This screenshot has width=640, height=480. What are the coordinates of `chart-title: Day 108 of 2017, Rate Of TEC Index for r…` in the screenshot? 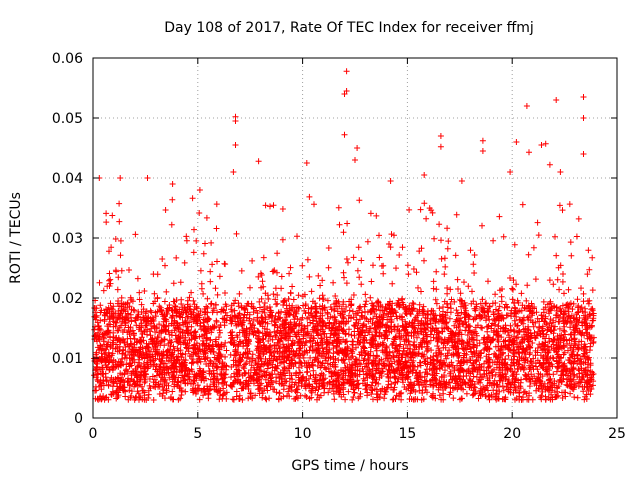 It's located at (349, 28).